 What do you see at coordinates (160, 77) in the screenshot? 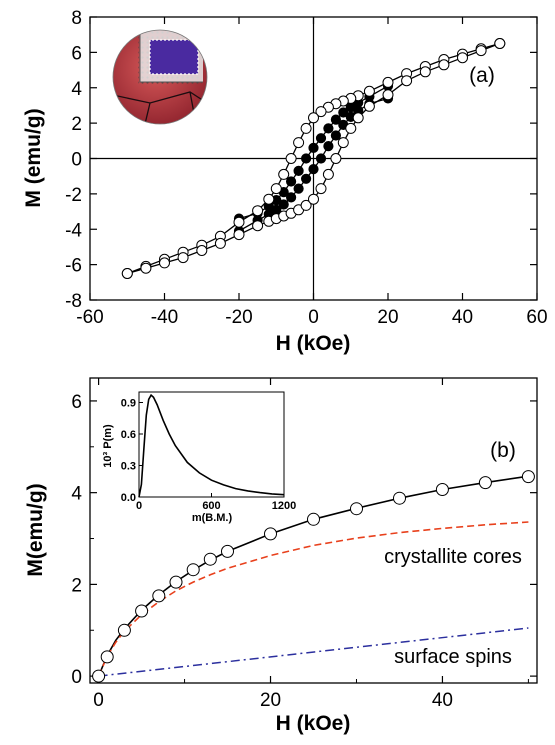
I see `particle-inset-illustration` at bounding box center [160, 77].